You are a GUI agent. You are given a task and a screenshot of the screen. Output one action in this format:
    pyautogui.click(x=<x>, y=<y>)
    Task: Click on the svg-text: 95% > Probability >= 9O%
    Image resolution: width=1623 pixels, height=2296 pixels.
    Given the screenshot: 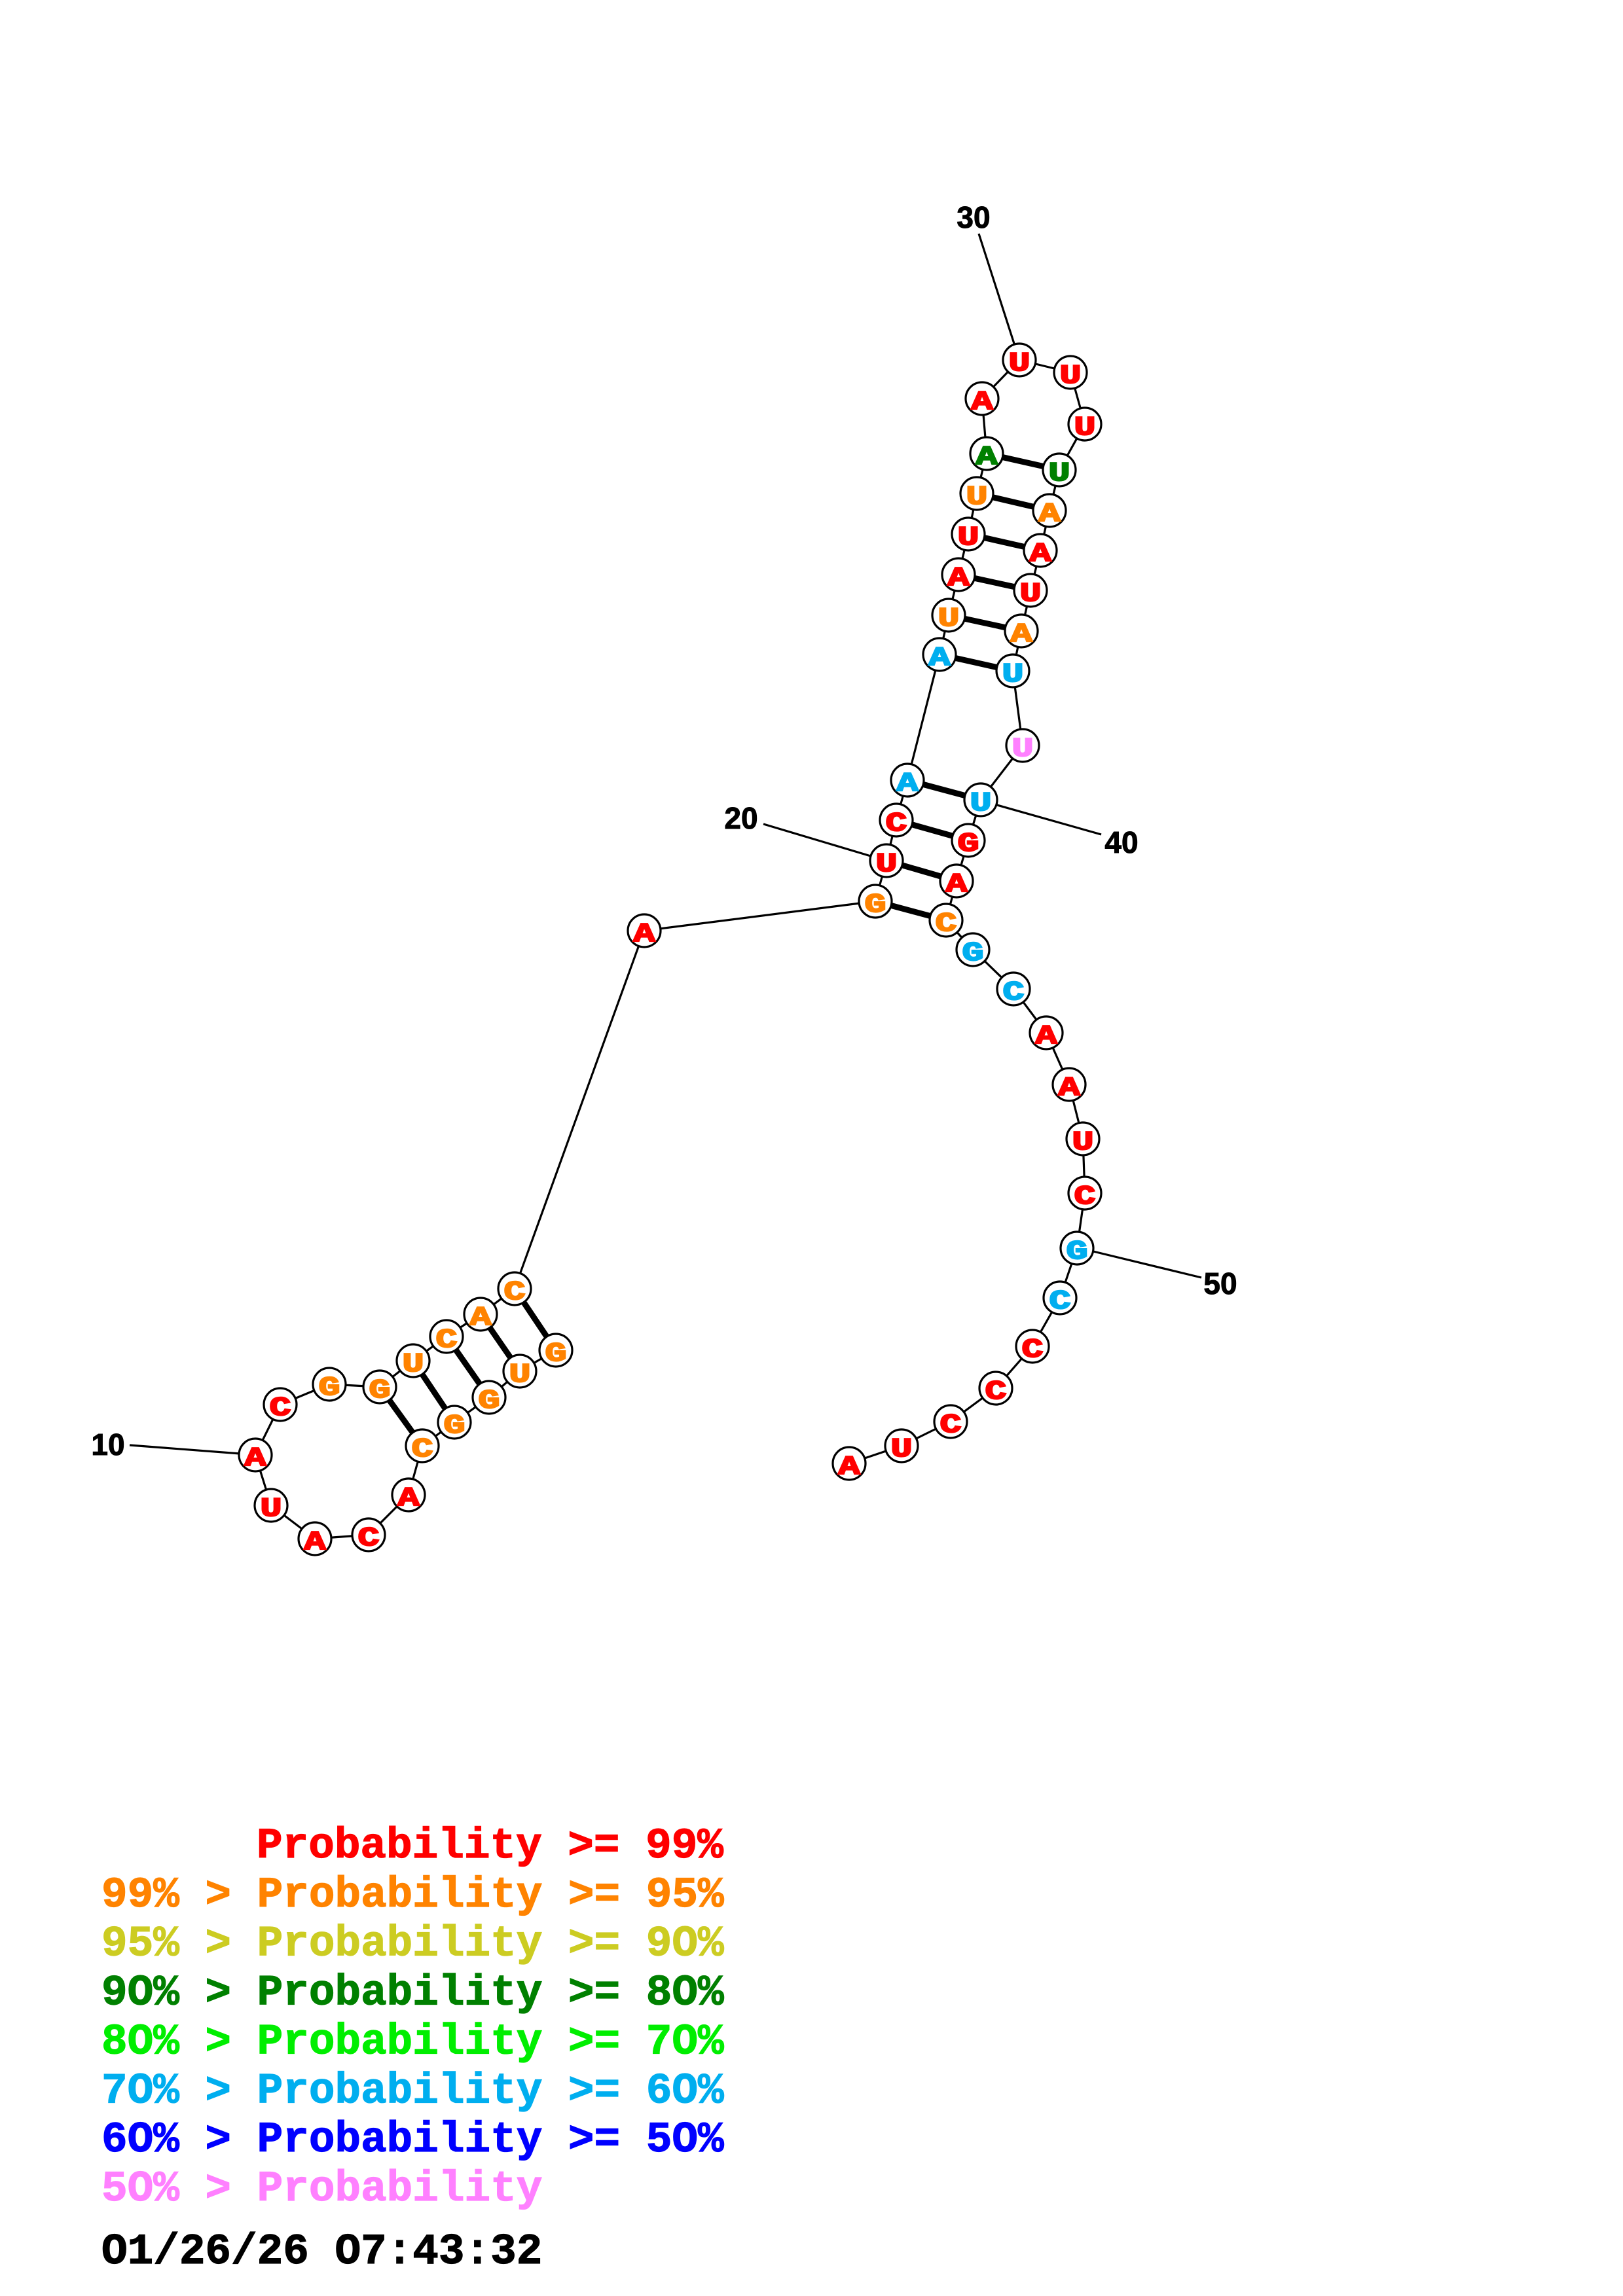 What is the action you would take?
    pyautogui.click(x=412, y=1944)
    